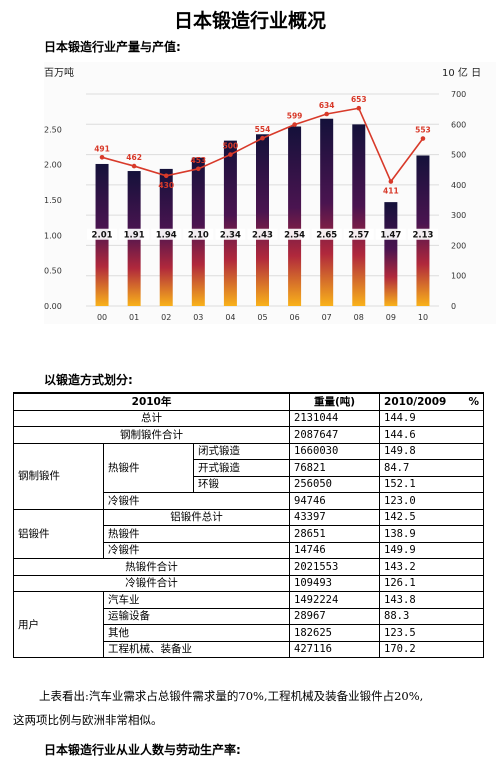 This screenshot has height=761, width=500. What do you see at coordinates (327, 317) in the screenshot?
I see `category-label: 07` at bounding box center [327, 317].